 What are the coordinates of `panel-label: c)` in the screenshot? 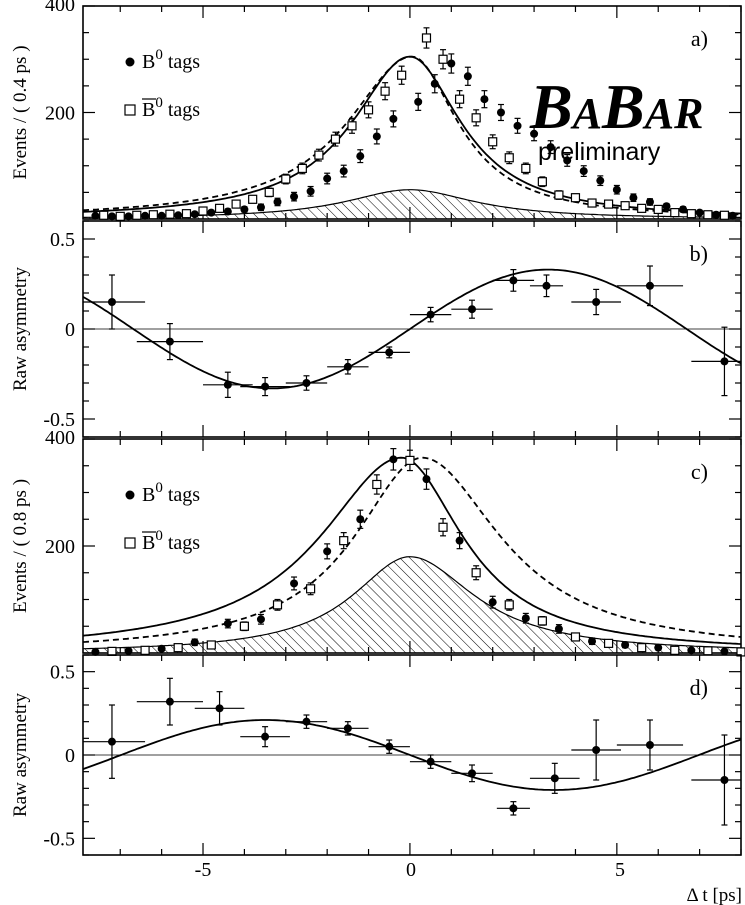 It's located at (699, 471).